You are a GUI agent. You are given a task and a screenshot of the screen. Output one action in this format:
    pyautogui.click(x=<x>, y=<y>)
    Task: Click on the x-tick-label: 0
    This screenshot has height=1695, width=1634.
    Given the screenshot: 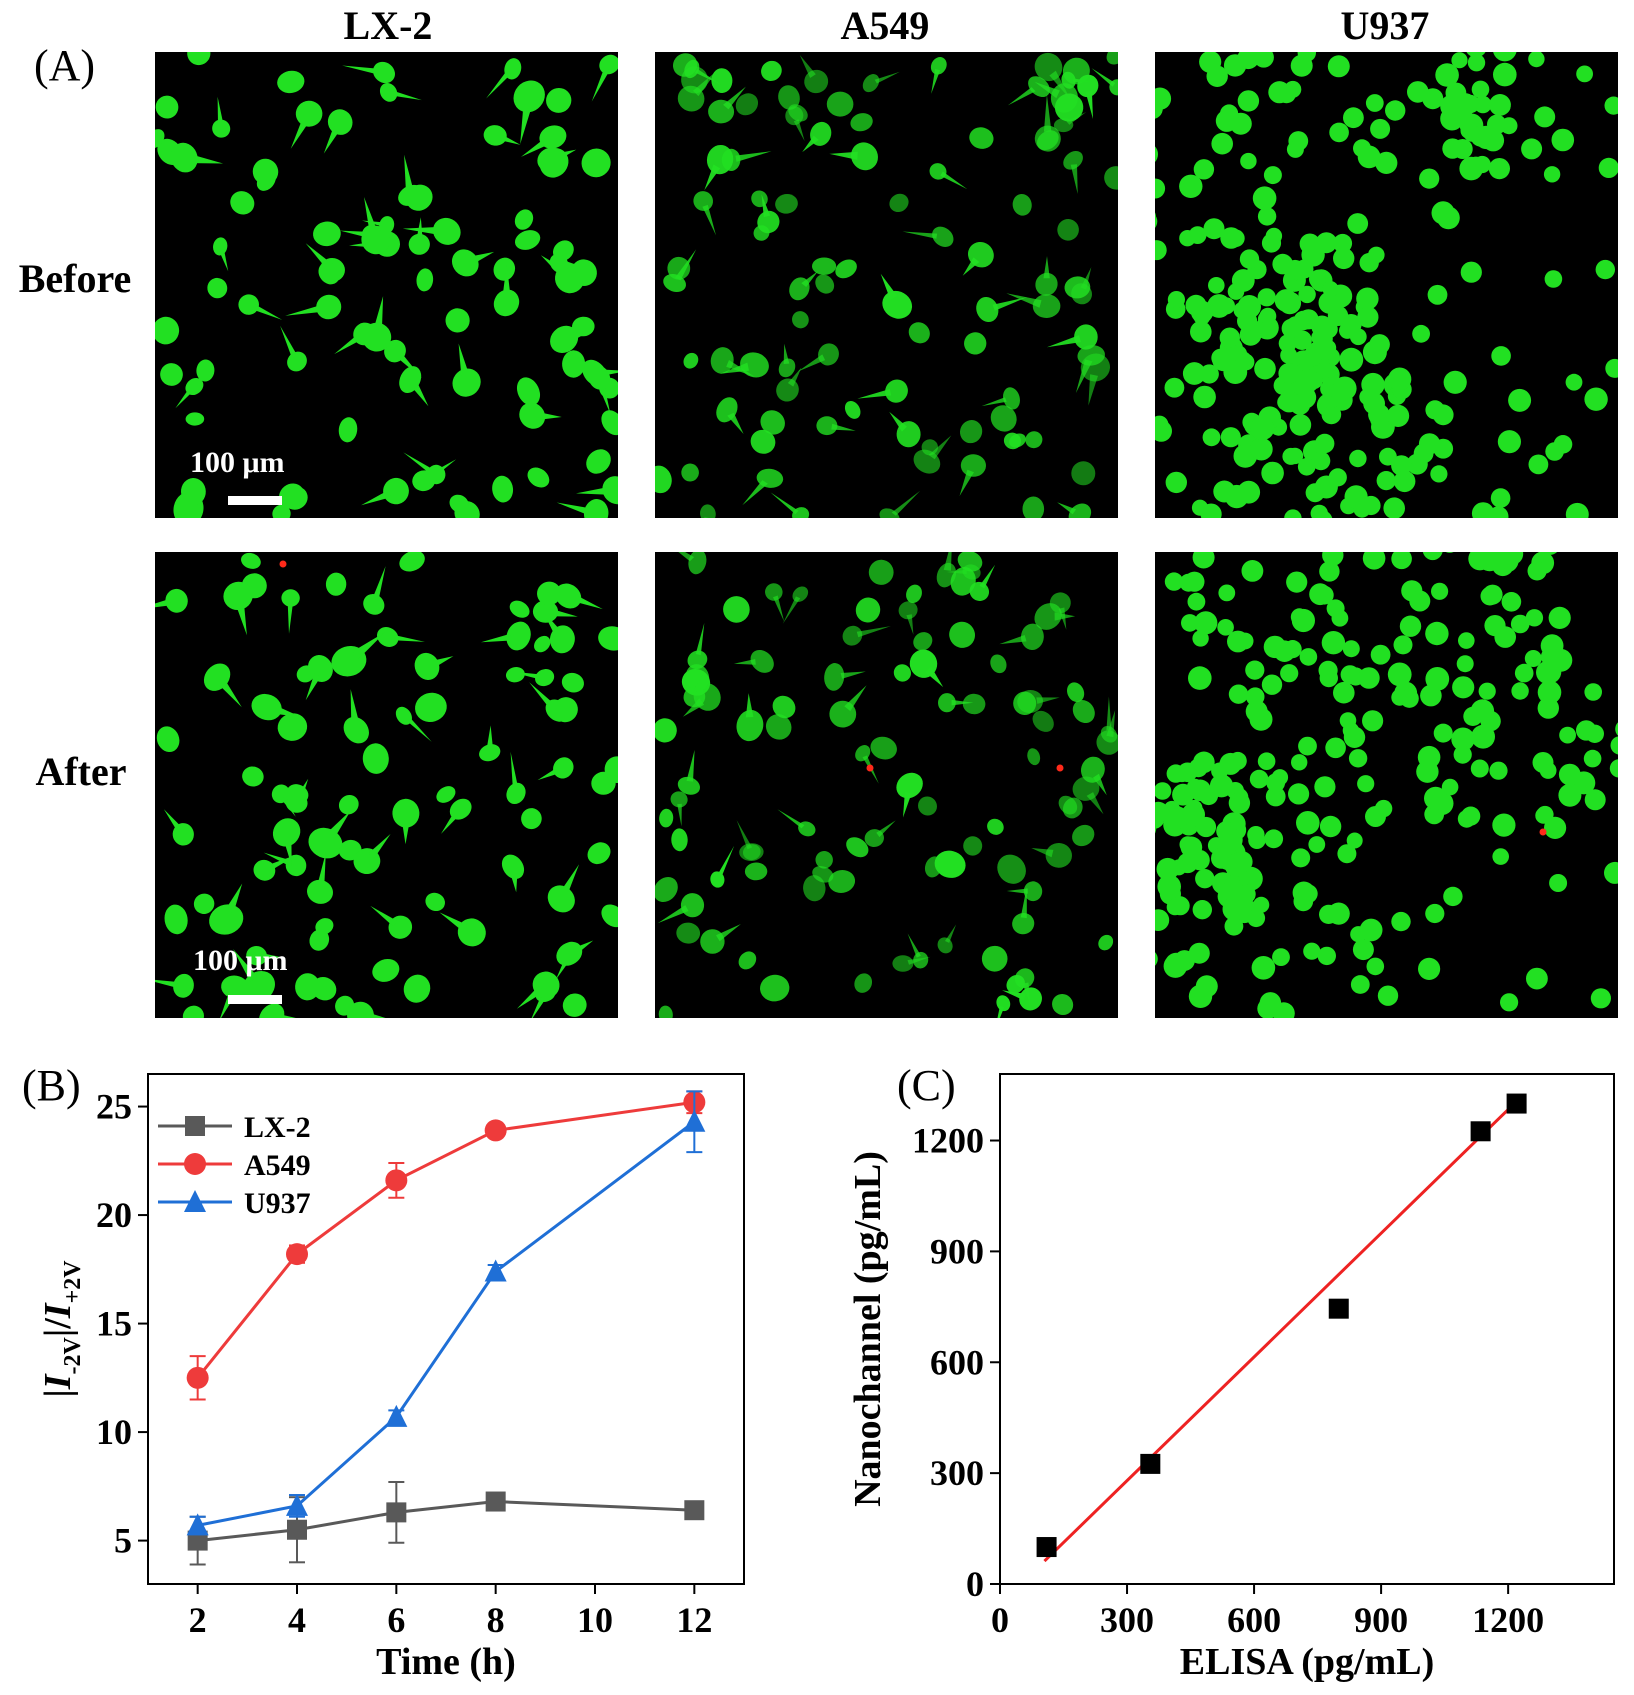 What is the action you would take?
    pyautogui.click(x=1000, y=1620)
    